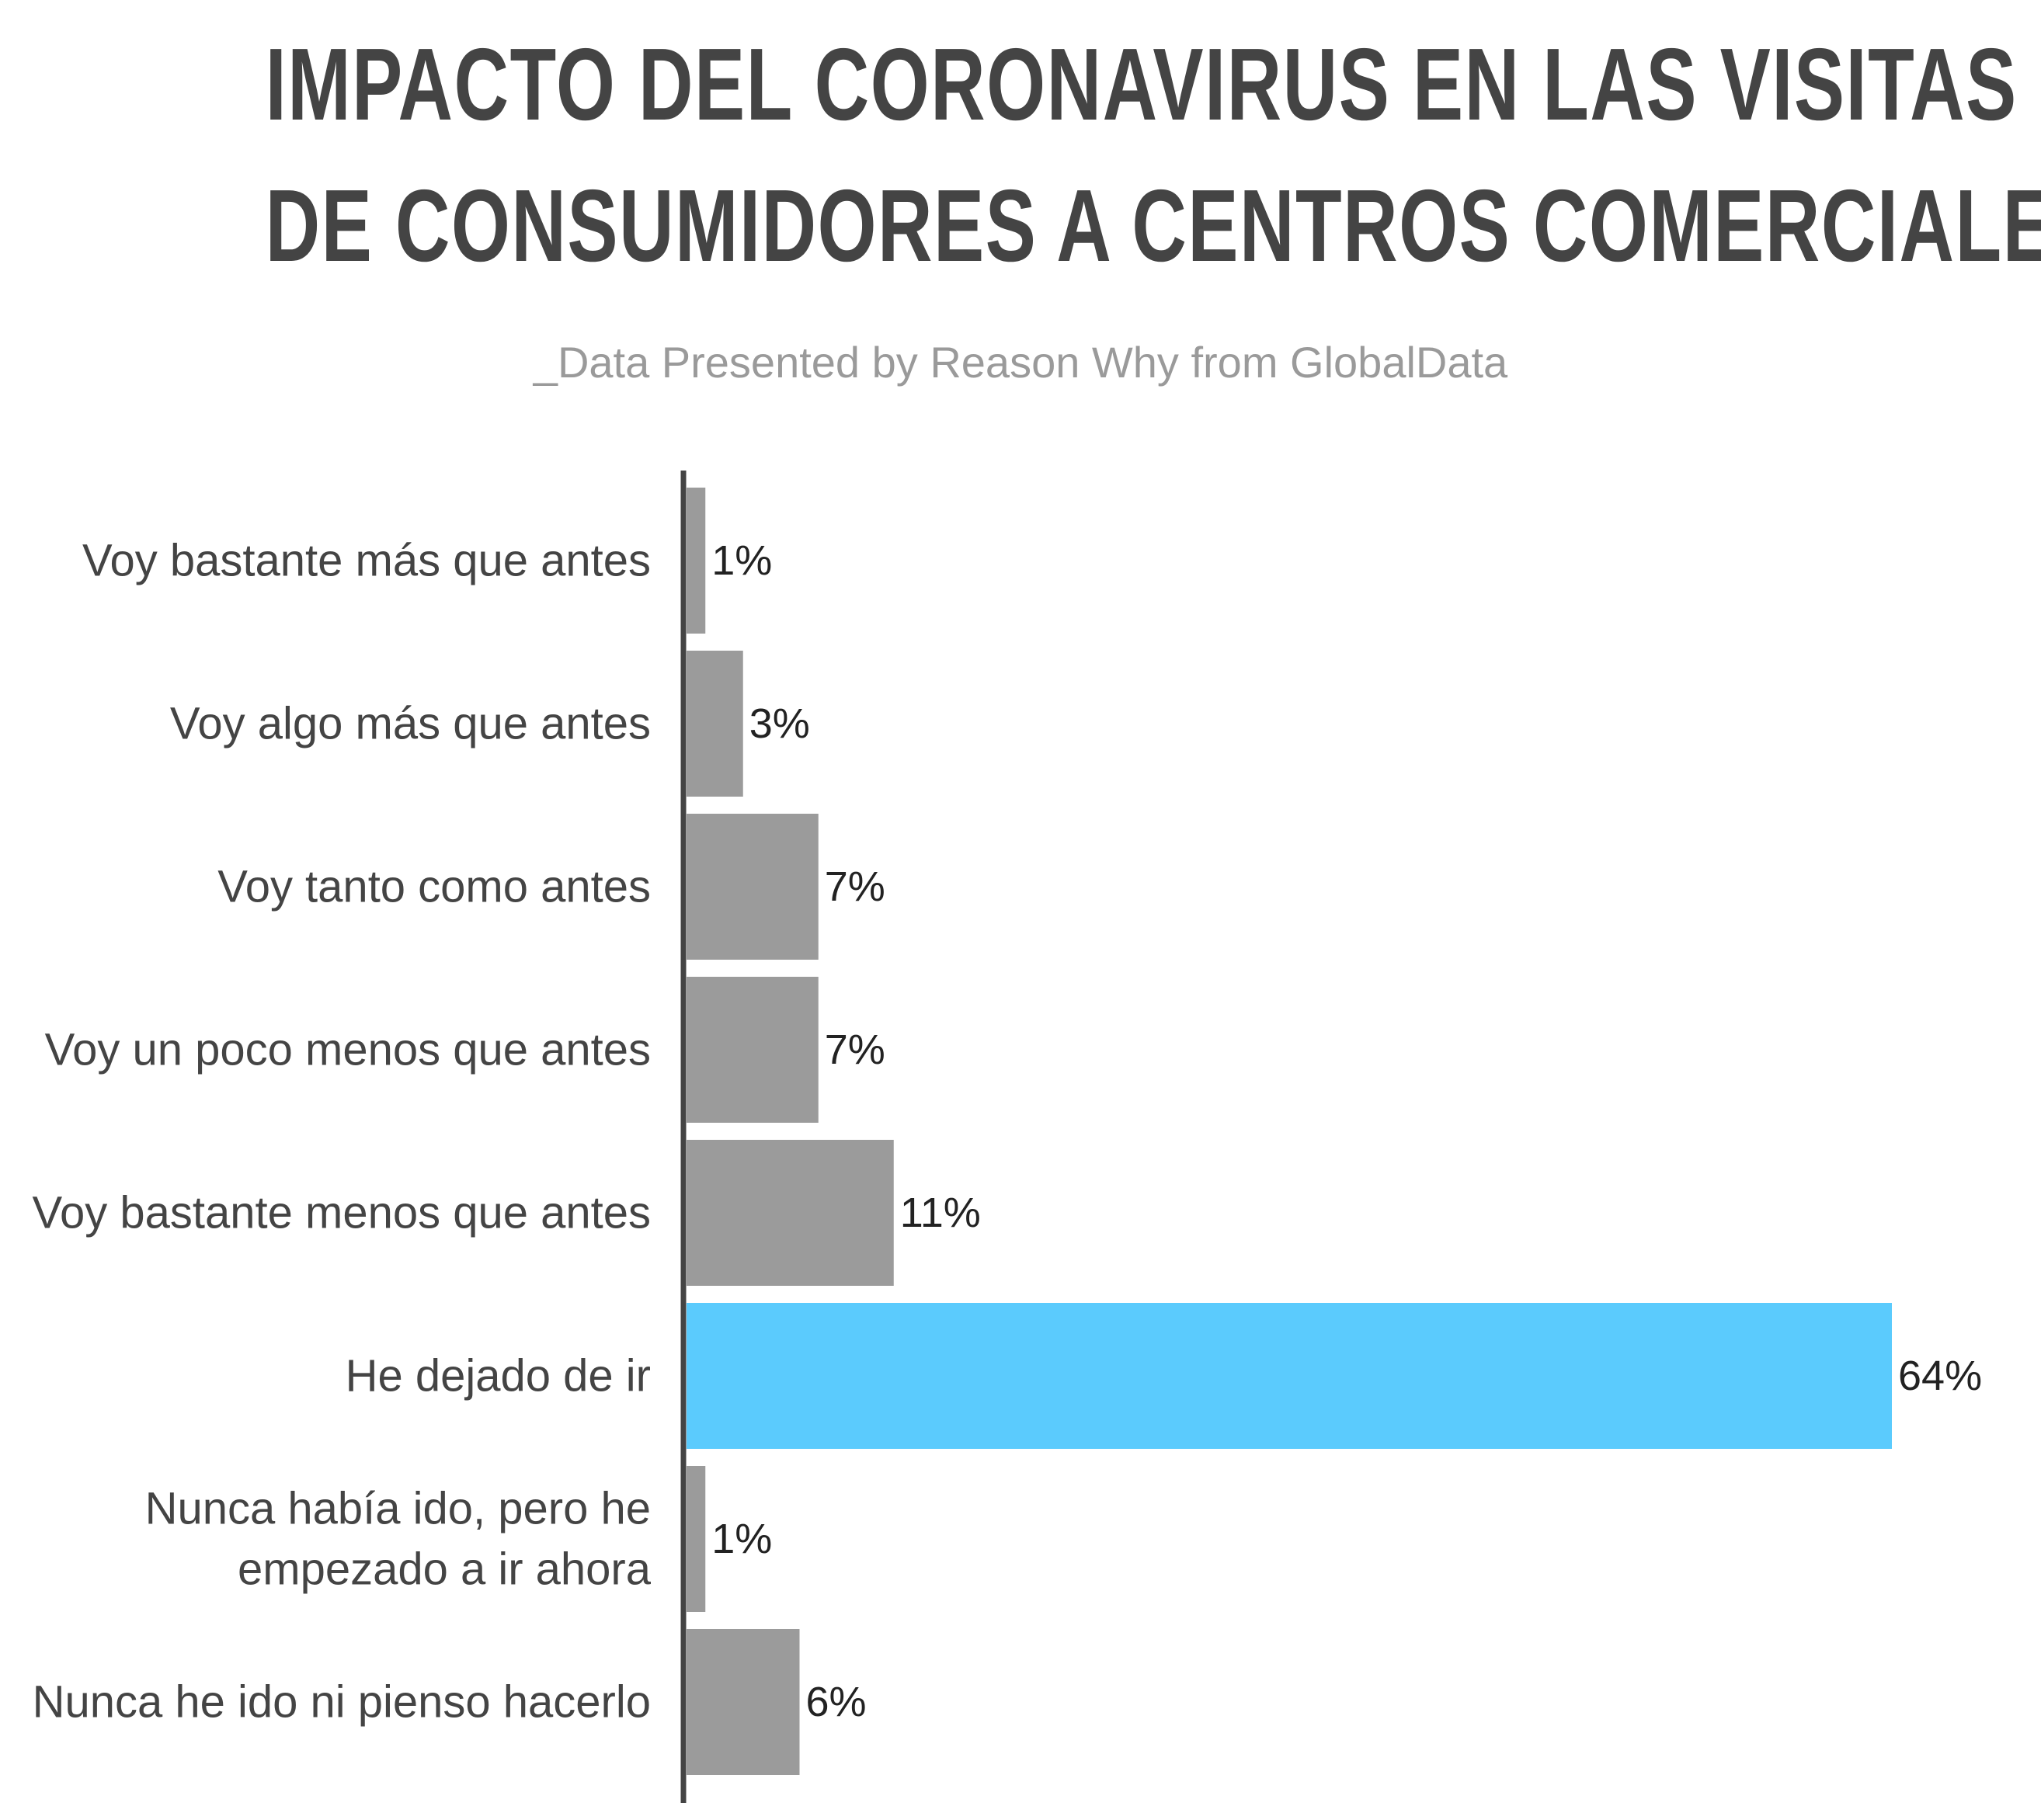 The height and width of the screenshot is (1820, 2041). What do you see at coordinates (941, 1213) in the screenshot?
I see `value-label-4: 11%` at bounding box center [941, 1213].